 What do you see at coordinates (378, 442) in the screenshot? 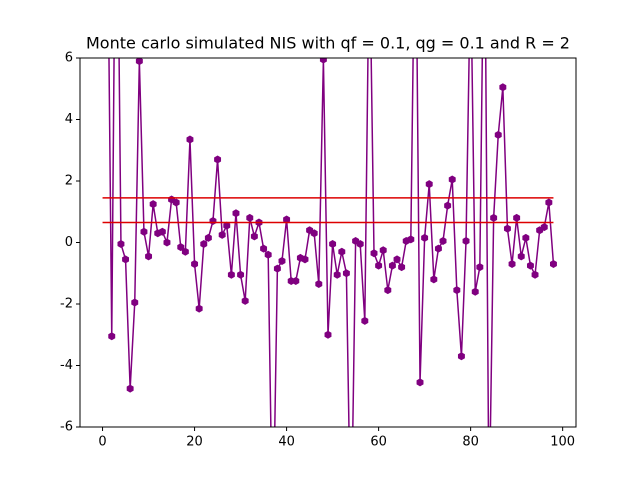
I see `x-tick-label: 60` at bounding box center [378, 442].